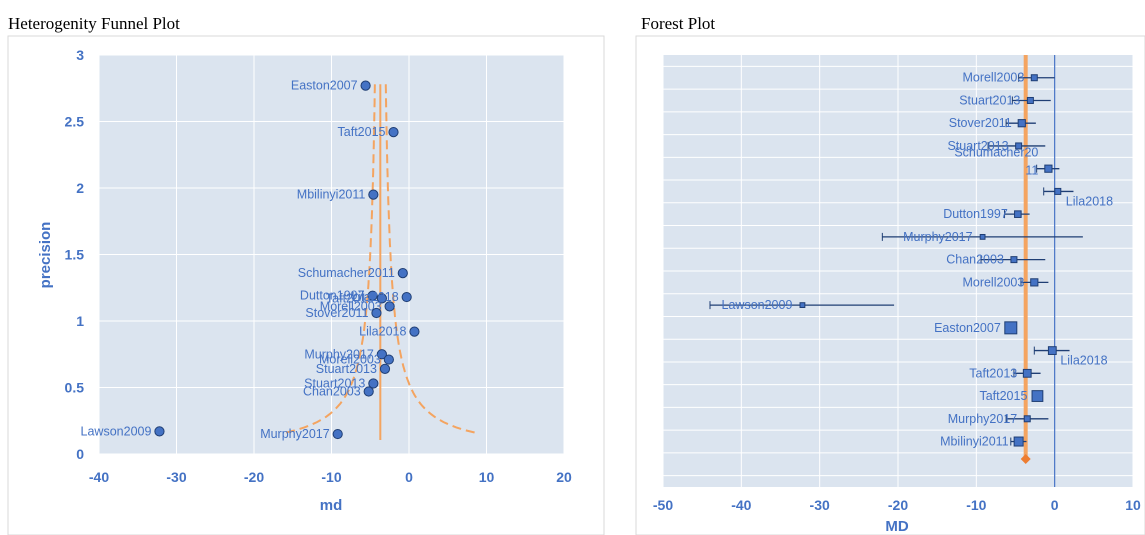 The width and height of the screenshot is (1145, 535). Describe the element at coordinates (380, 259) in the screenshot. I see `funnel-confidence-curve` at that location.